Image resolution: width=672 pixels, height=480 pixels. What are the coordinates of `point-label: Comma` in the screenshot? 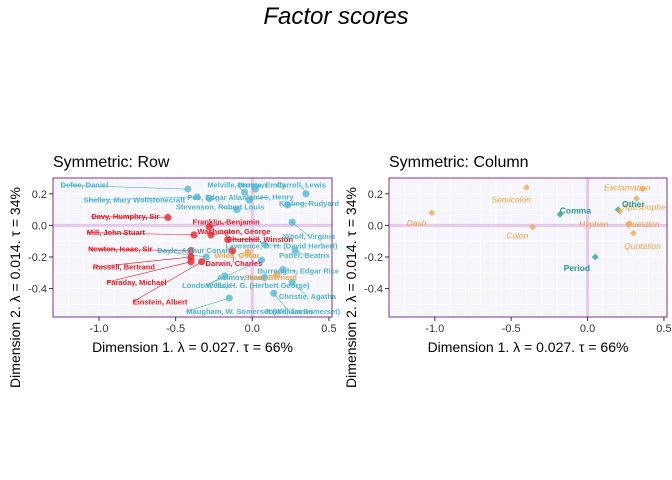 It's located at (575, 210).